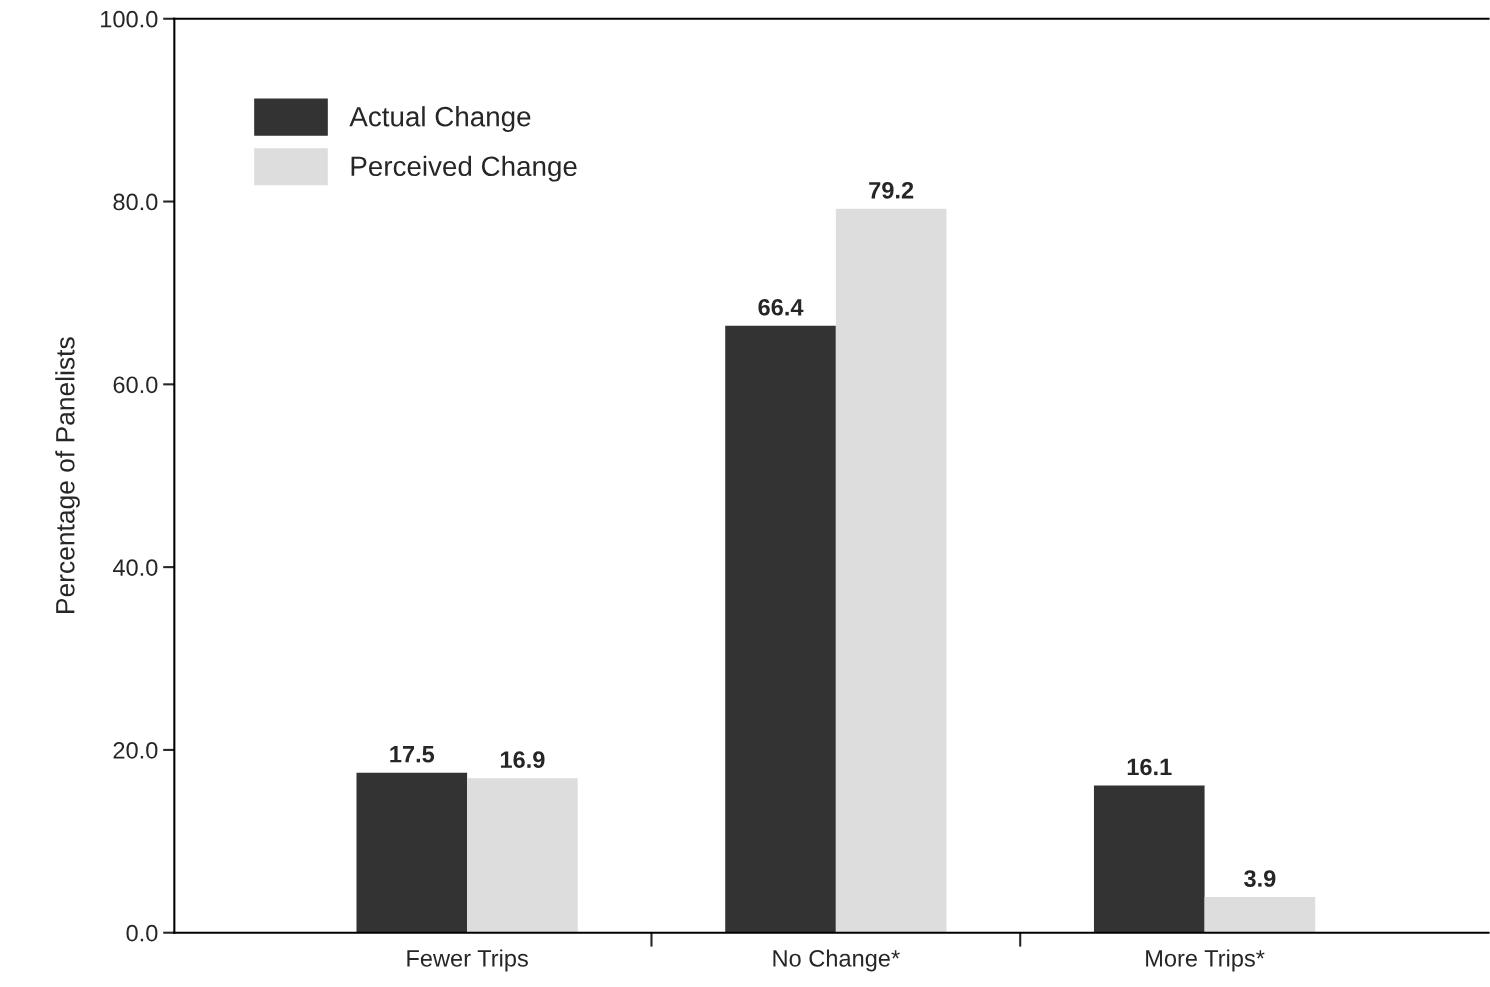 This screenshot has height=987, width=1490. I want to click on data-label: 16.1, so click(1149, 767).